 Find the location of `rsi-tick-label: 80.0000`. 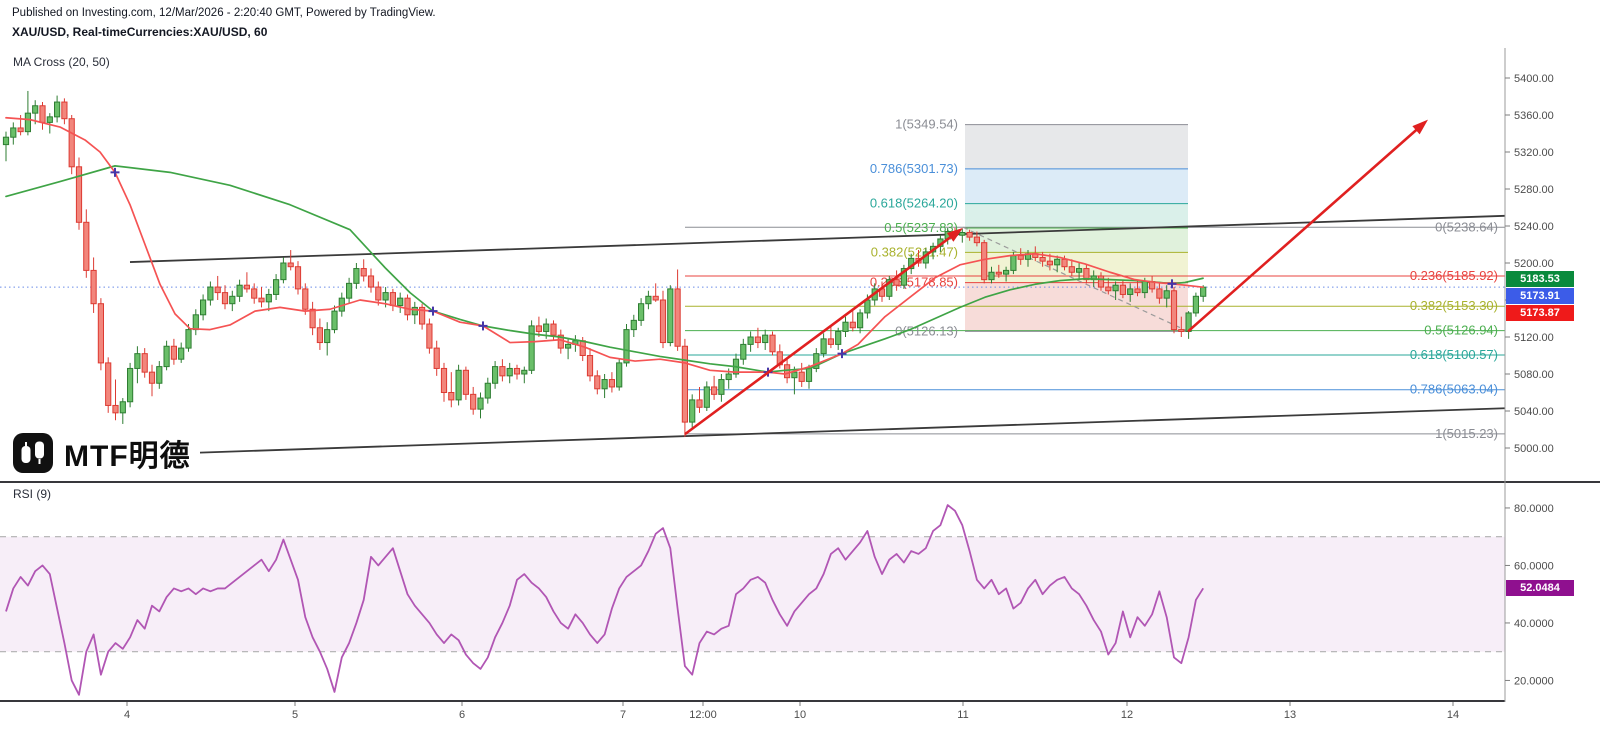

rsi-tick-label: 80.0000 is located at coordinates (1534, 509).